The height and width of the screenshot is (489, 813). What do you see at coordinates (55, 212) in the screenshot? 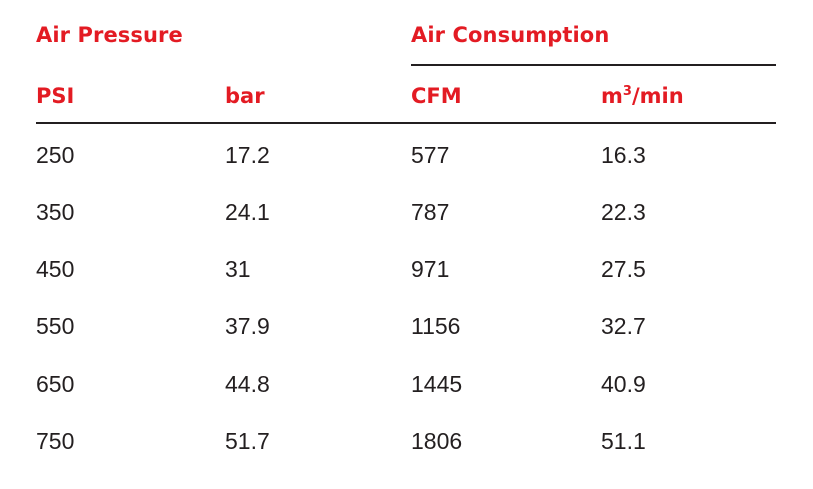
I see `cell-psi: 350` at bounding box center [55, 212].